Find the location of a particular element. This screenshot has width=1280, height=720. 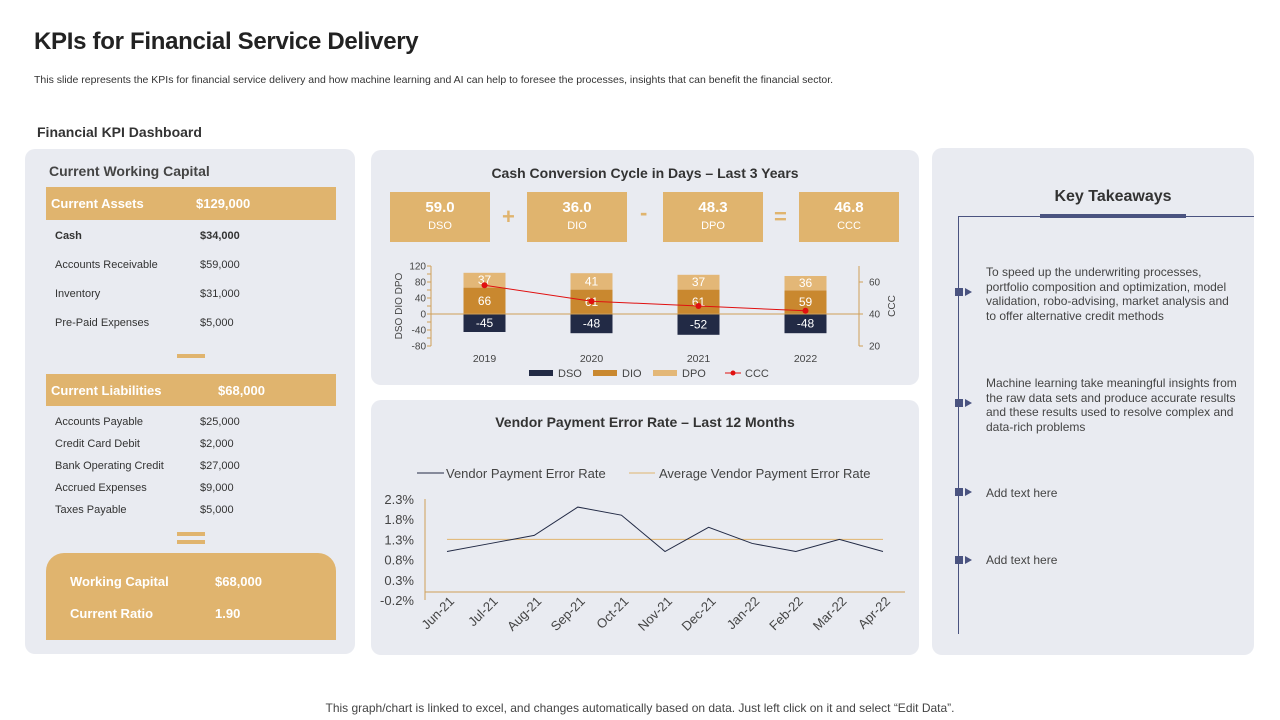

current-ratio-label: Current Ratio is located at coordinates (112, 613).